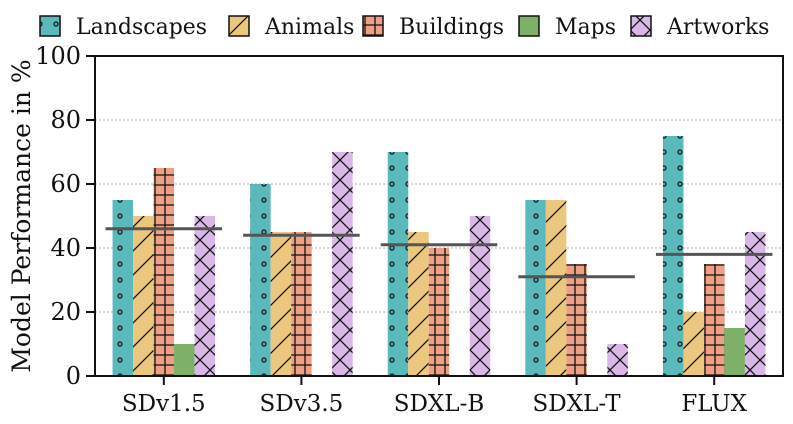 The height and width of the screenshot is (424, 793). What do you see at coordinates (260, 280) in the screenshot?
I see `bar-landscapes-sdv3.5` at bounding box center [260, 280].